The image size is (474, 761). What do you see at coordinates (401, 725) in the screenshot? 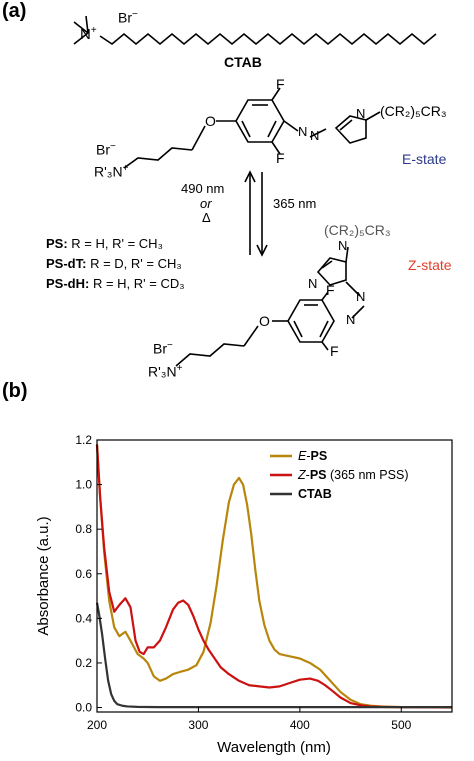
I see `x-tick-label: 500` at bounding box center [401, 725].